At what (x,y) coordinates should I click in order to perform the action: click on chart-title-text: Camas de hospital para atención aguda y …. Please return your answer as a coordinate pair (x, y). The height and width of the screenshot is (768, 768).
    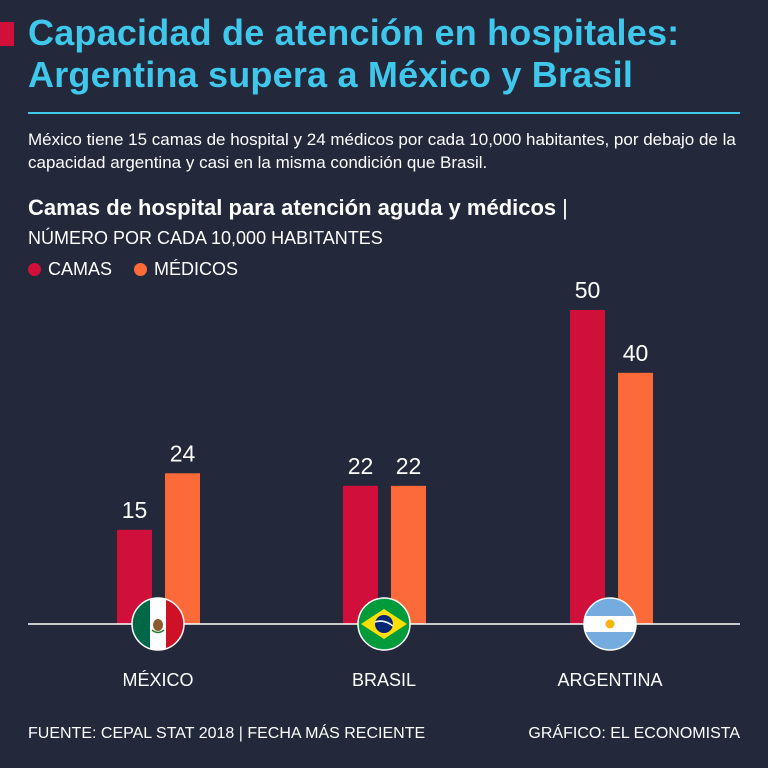
    Looking at the image, I should click on (292, 207).